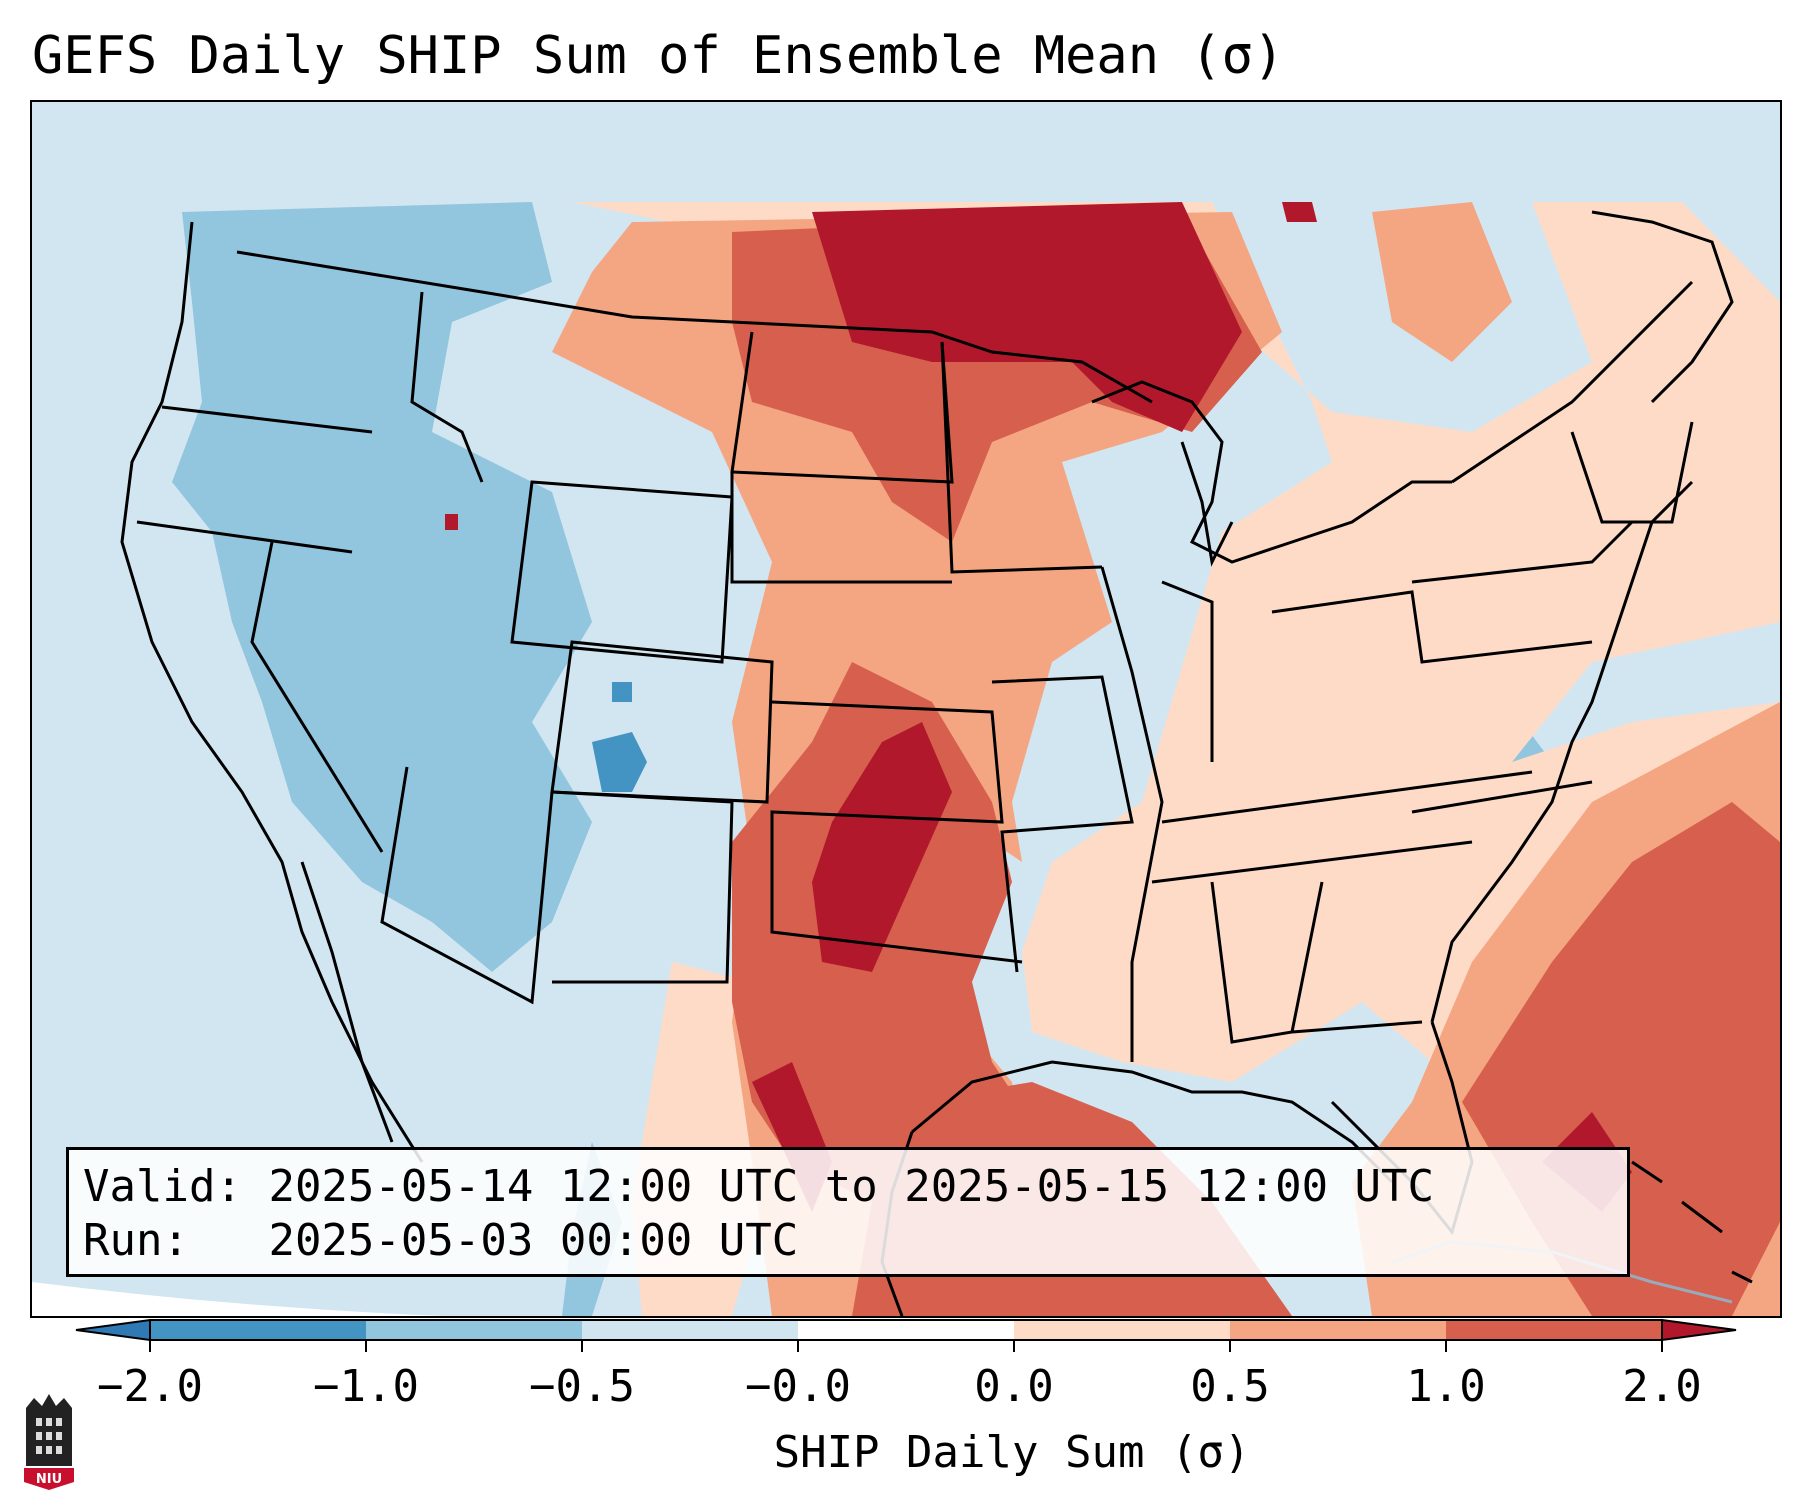 This screenshot has width=1803, height=1506. I want to click on colorbar-tick-label: −0.0, so click(798, 1386).